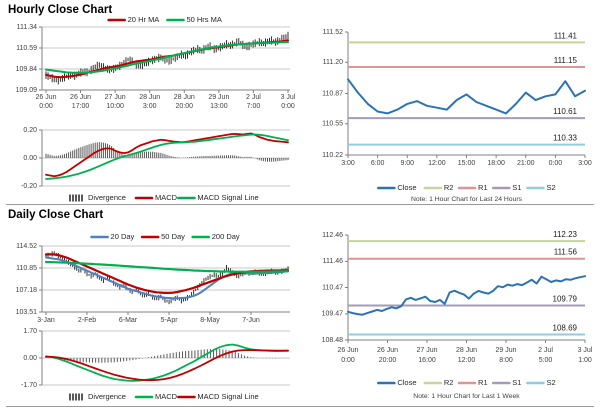  What do you see at coordinates (565, 234) in the screenshot?
I see `svg-text: 112.23` at bounding box center [565, 234].